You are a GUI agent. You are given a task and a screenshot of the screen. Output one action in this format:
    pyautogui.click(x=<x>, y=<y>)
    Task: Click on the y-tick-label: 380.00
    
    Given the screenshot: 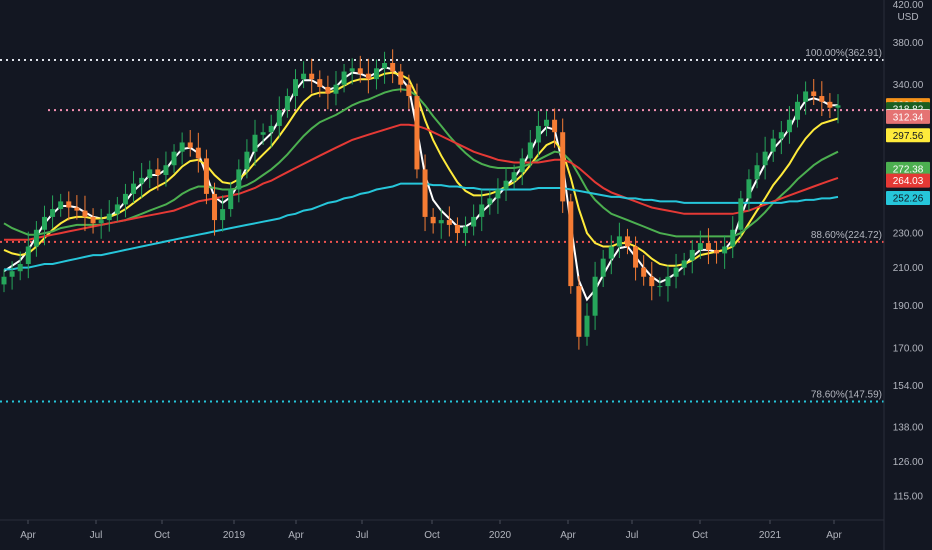 What is the action you would take?
    pyautogui.click(x=908, y=43)
    